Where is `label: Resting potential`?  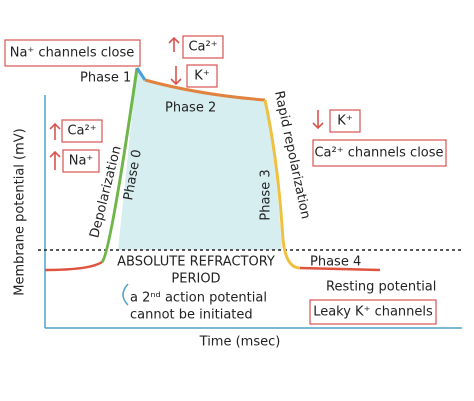 label: Resting potential is located at coordinates (381, 287).